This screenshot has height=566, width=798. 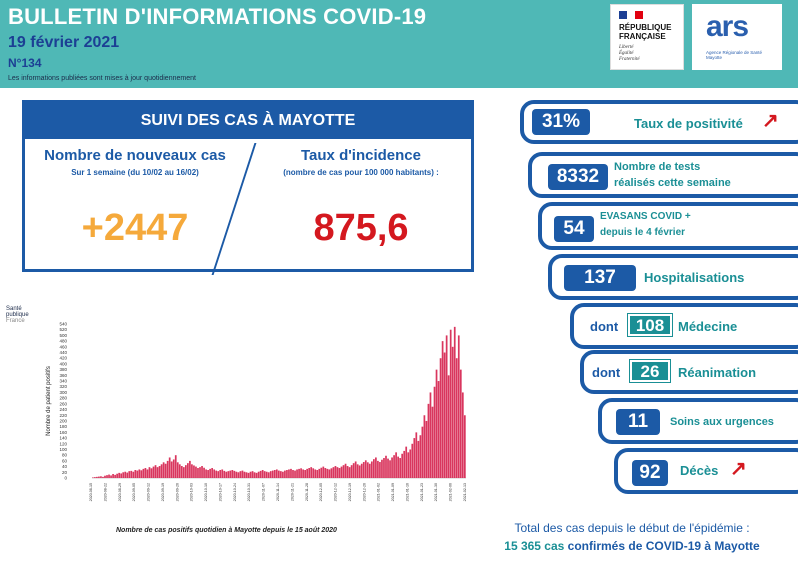 What do you see at coordinates (135, 155) in the screenshot?
I see `new-cases-title: Nombre de nouveaux cas` at bounding box center [135, 155].